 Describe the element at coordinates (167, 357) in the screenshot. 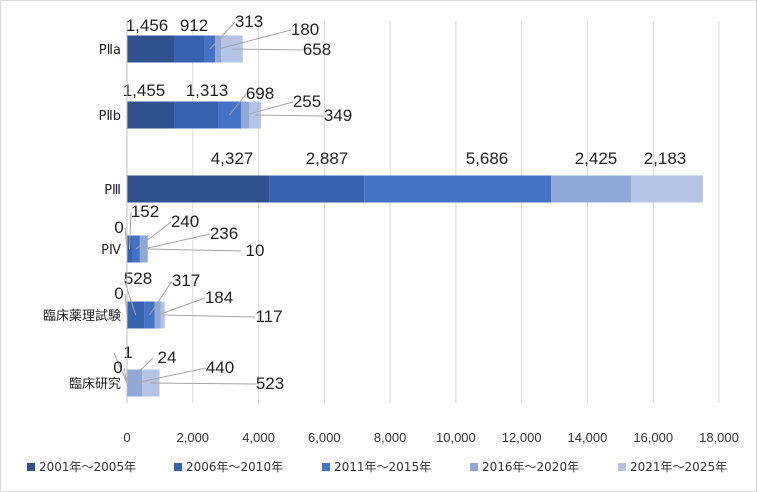

I see `data-label: 24` at that location.